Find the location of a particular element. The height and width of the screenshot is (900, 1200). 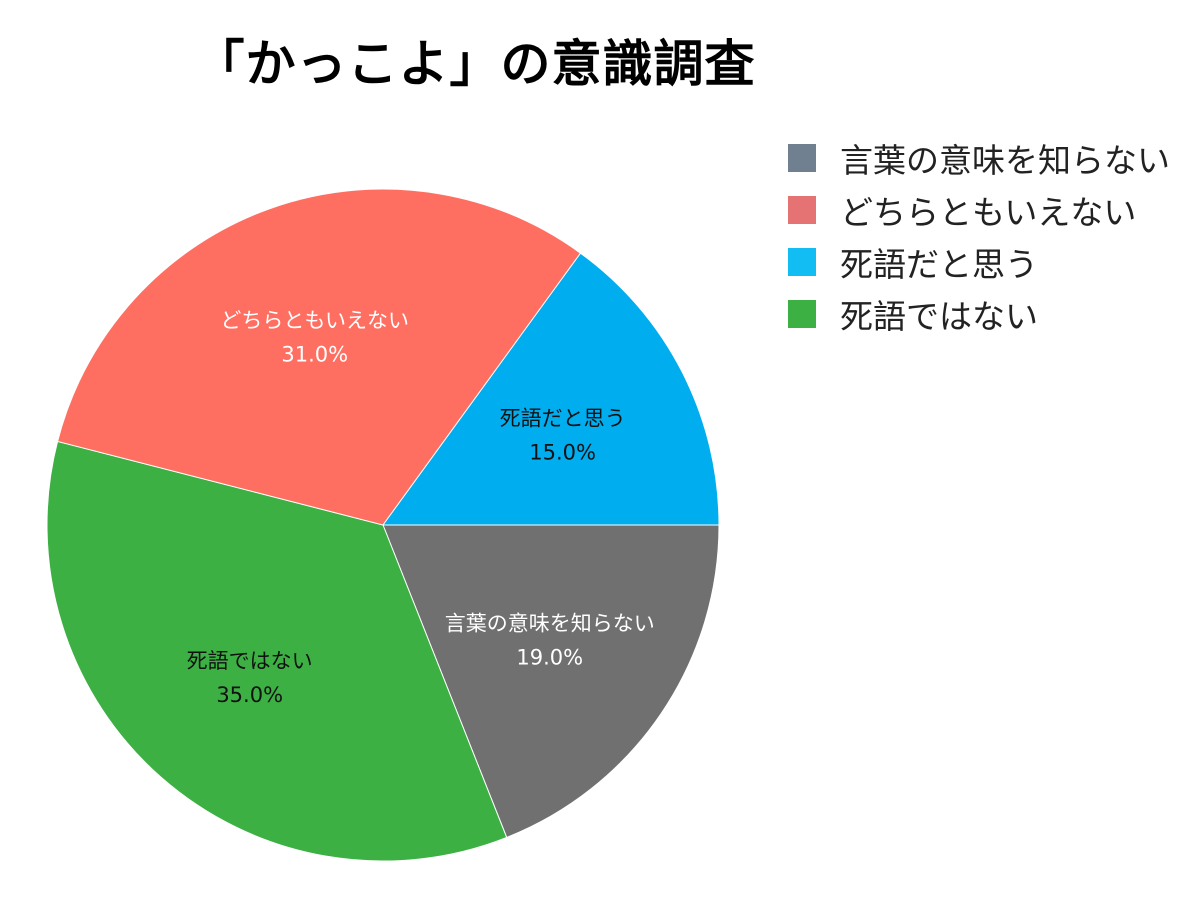

legend-label: 死語だと思う is located at coordinates (939, 264).